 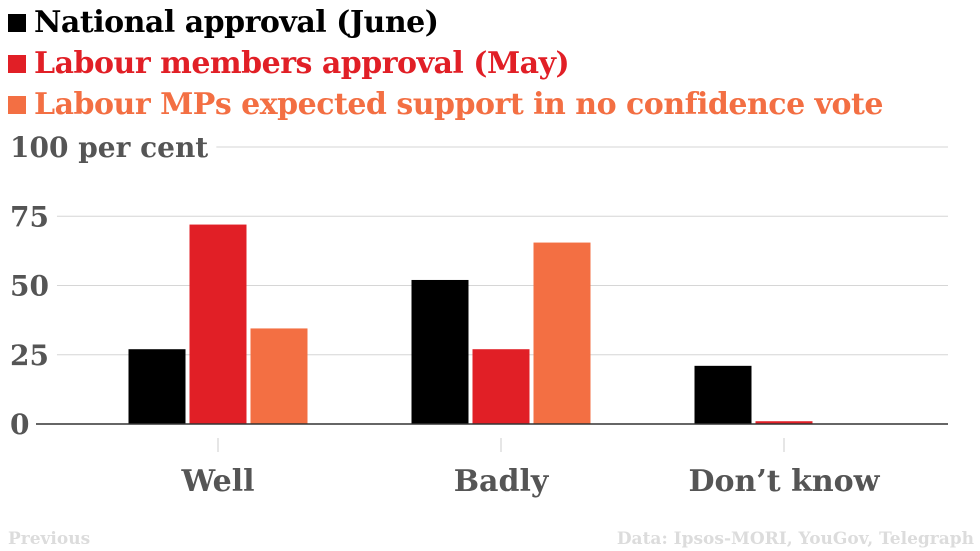 I want to click on y-tick-label: 75, so click(x=29, y=216).